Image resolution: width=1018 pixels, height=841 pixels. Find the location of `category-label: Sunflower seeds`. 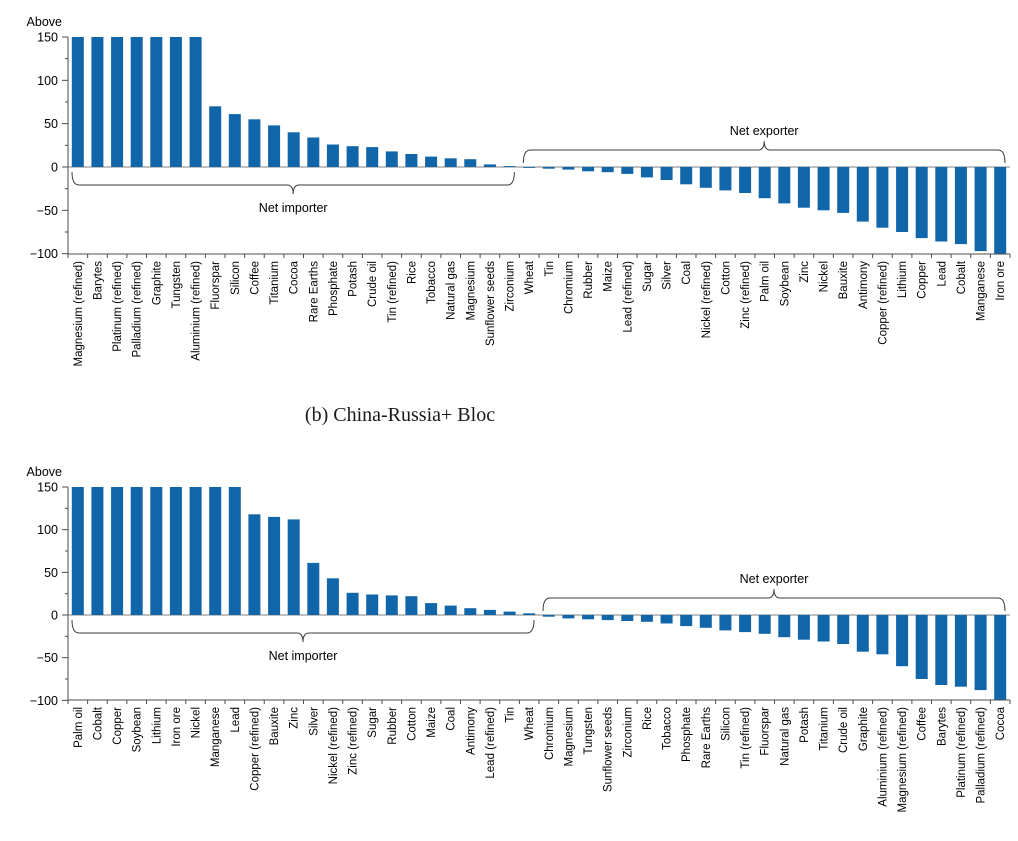

category-label: Sunflower seeds is located at coordinates (491, 303).